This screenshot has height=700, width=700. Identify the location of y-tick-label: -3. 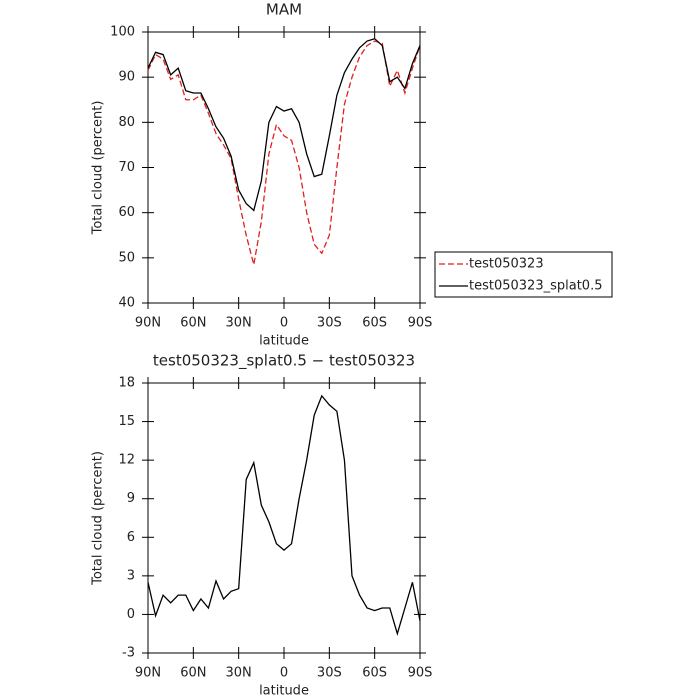
(128, 653).